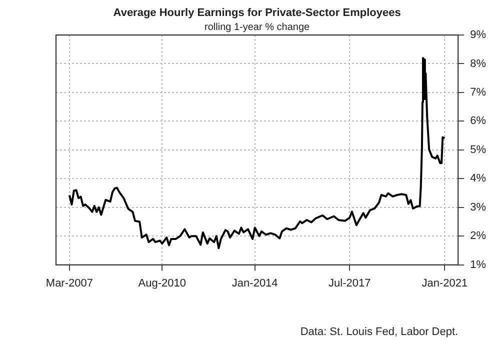  What do you see at coordinates (478, 178) in the screenshot?
I see `y-tick-label: 4%` at bounding box center [478, 178].